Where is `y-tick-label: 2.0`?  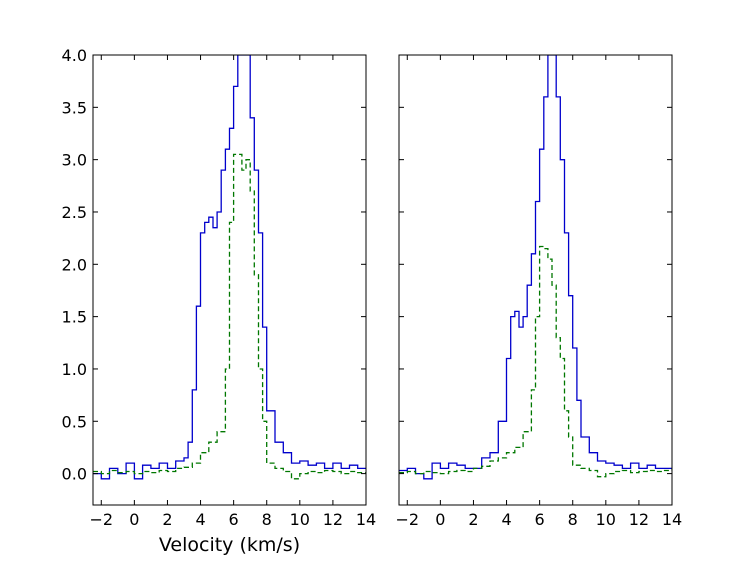 y-tick-label: 2.0 is located at coordinates (74, 264).